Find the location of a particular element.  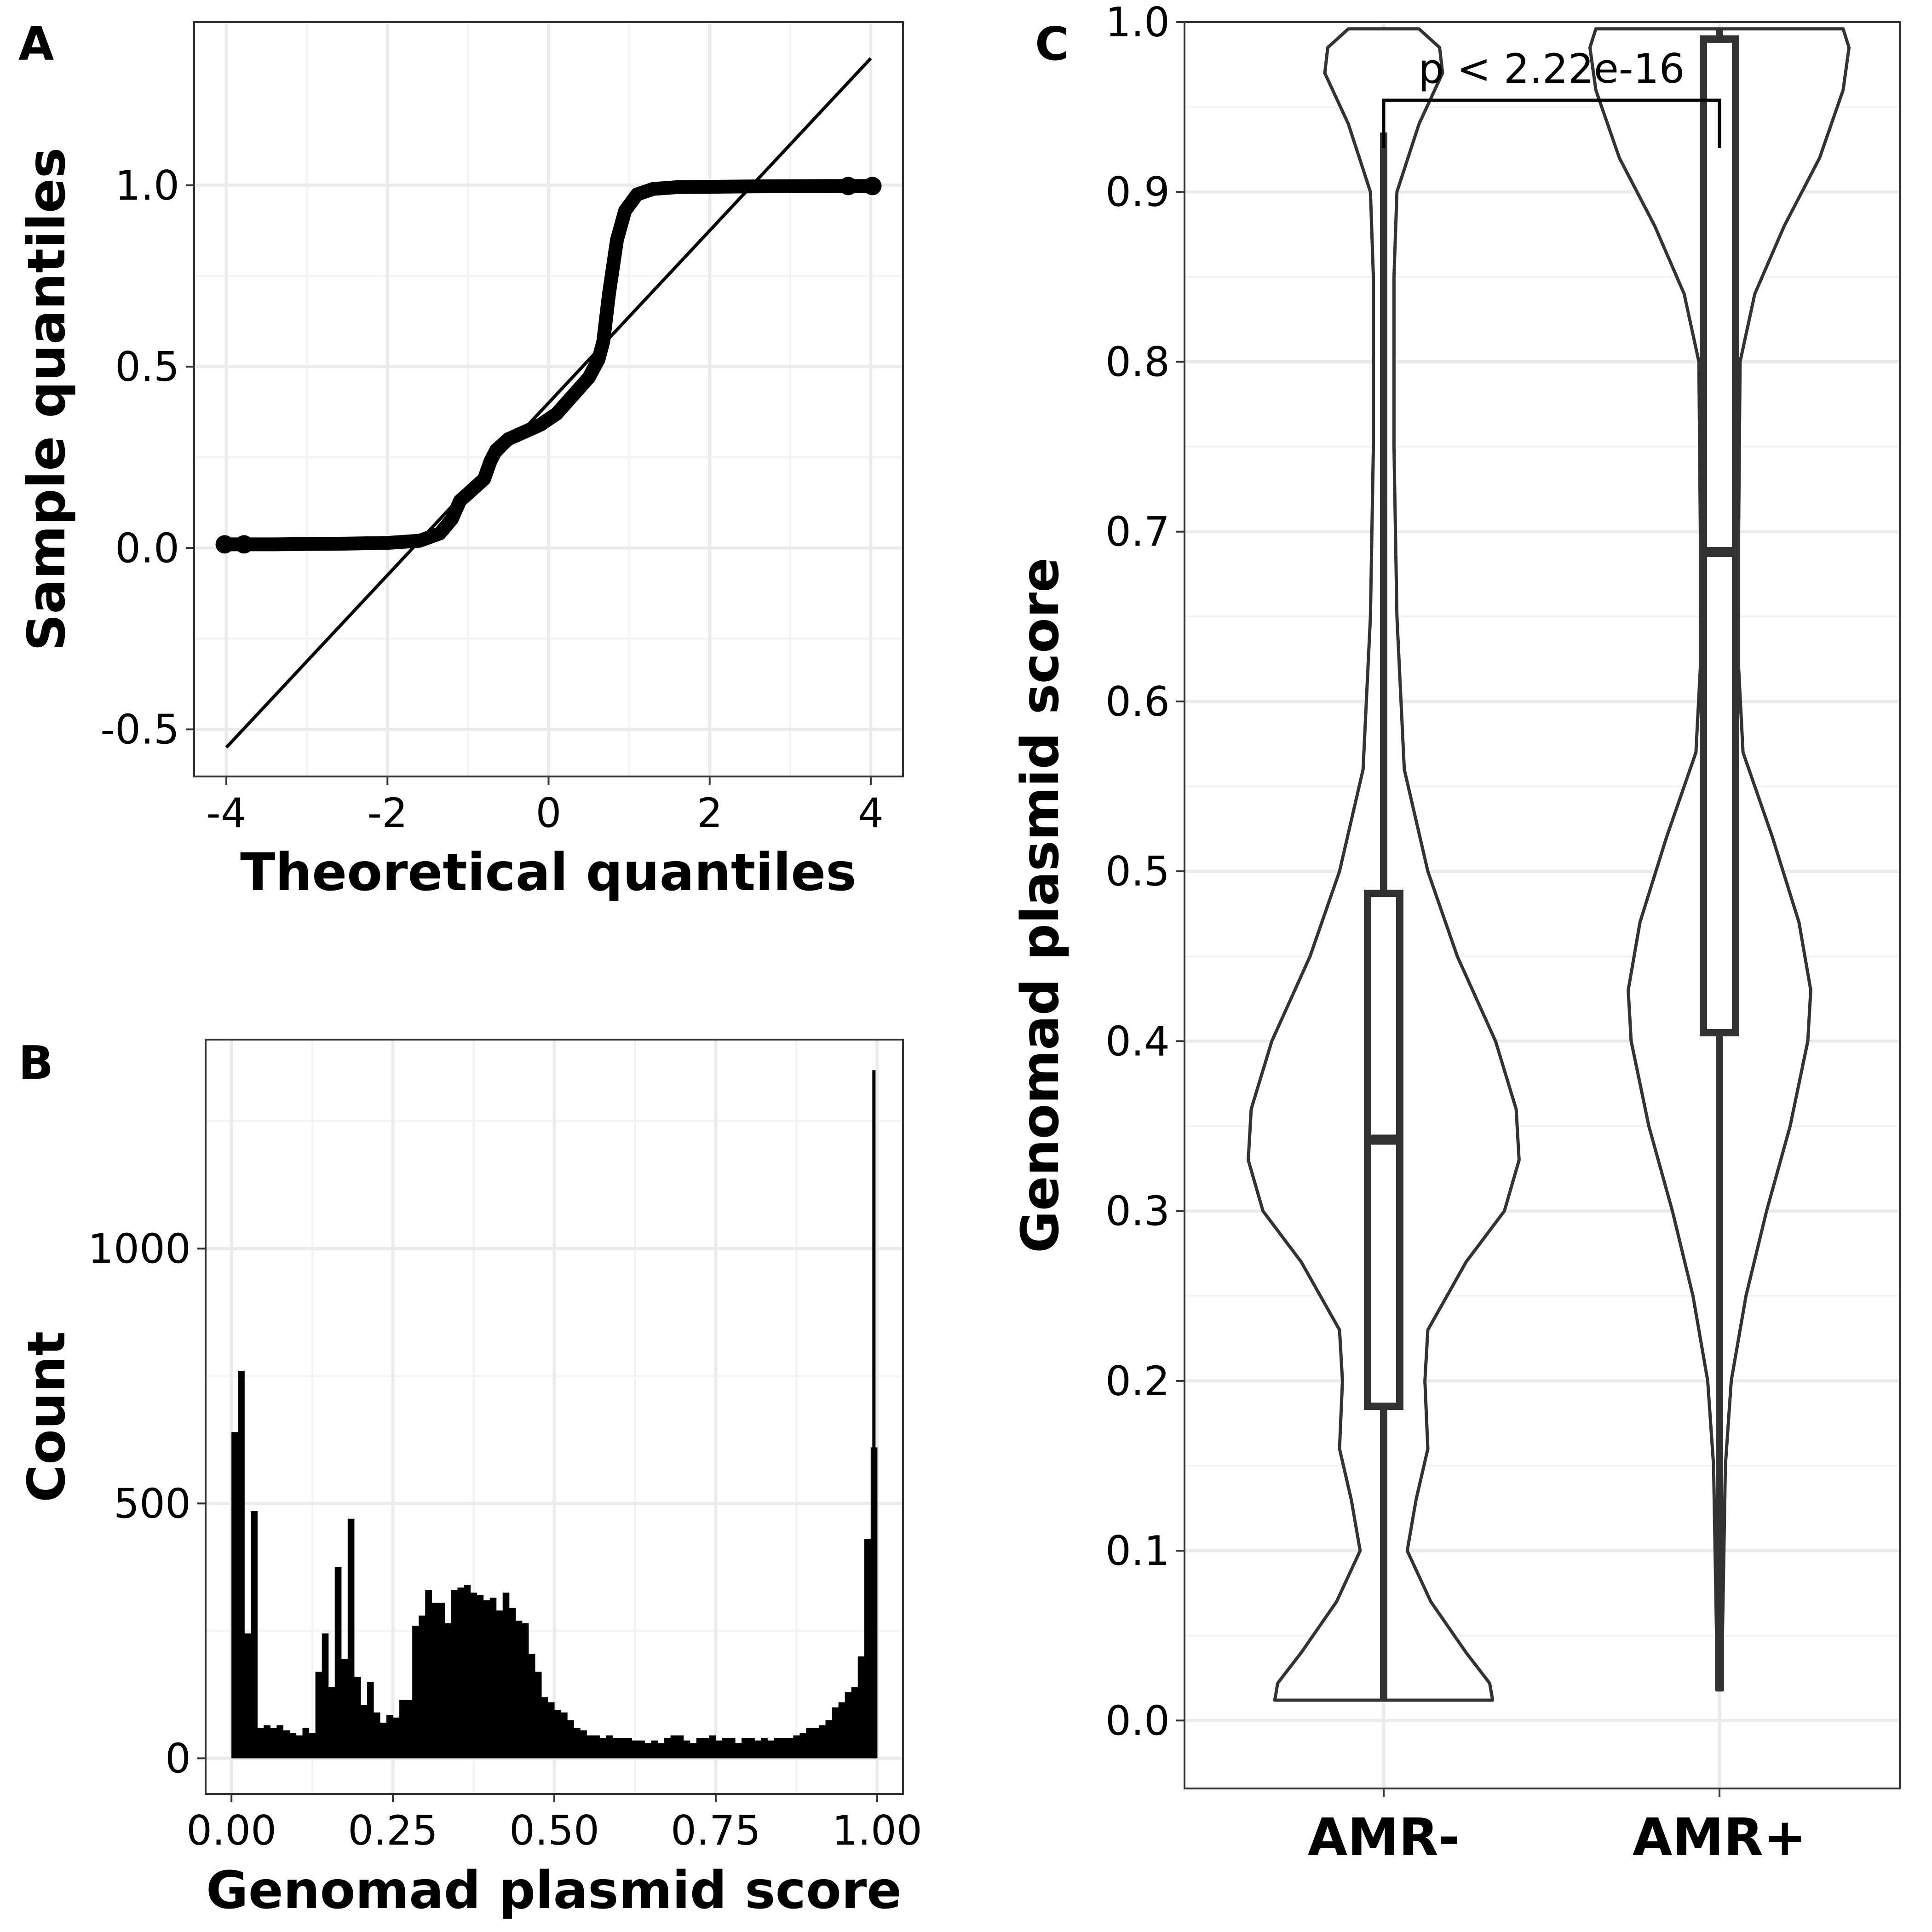

panel-a-ticks: -4 -2 0 2 4 -0.5 0.0 0.5 1.0 is located at coordinates (492, 499).